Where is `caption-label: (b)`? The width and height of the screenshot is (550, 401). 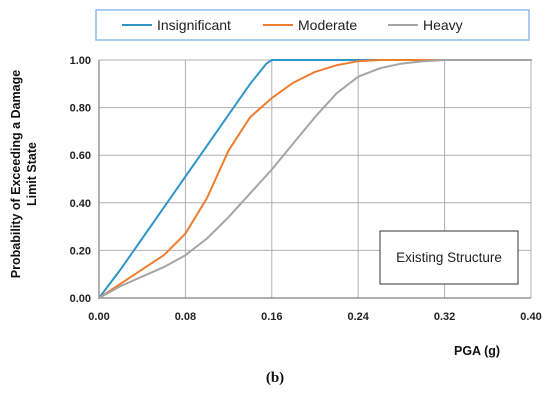
caption-label: (b) is located at coordinates (275, 378).